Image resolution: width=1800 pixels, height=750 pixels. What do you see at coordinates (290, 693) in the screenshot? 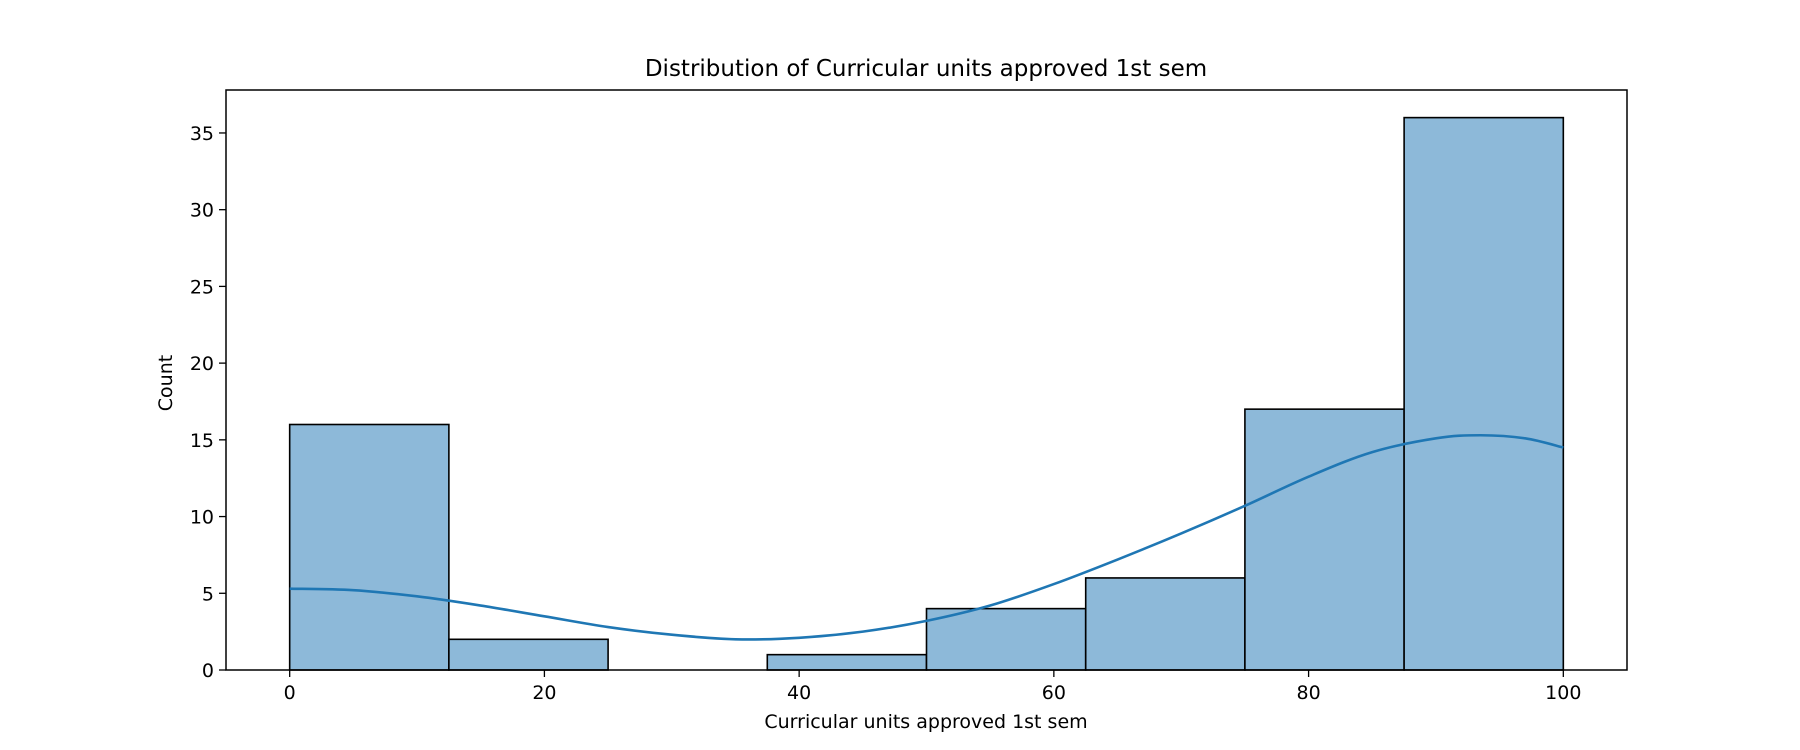
I see `x-tick-label-0: 0` at bounding box center [290, 693].